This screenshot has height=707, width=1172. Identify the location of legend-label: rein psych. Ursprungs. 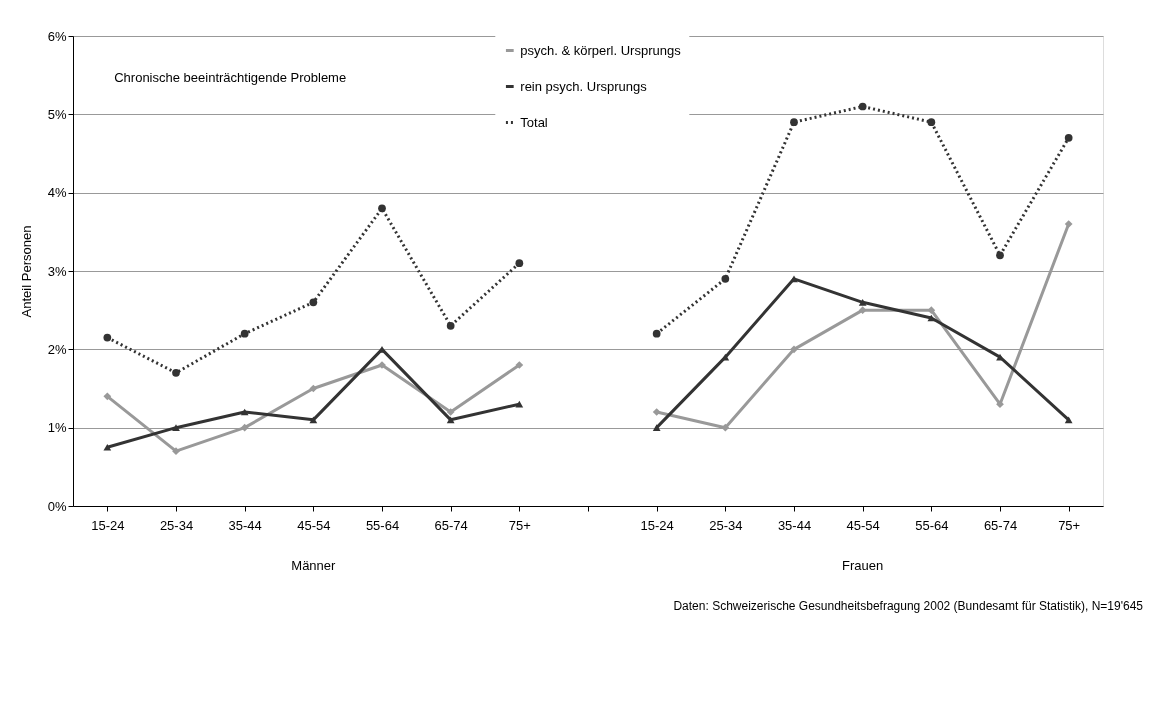
(584, 86).